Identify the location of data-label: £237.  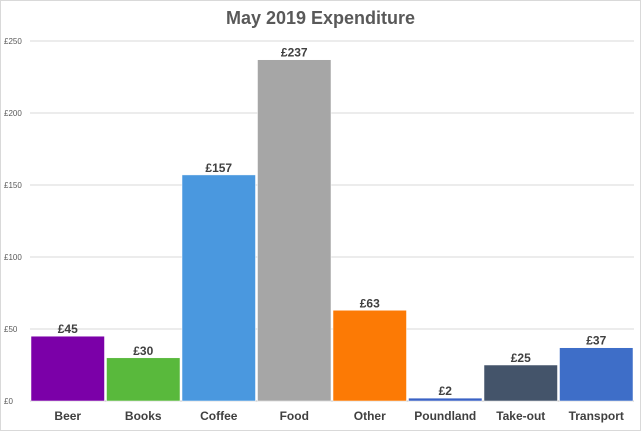
(294, 53).